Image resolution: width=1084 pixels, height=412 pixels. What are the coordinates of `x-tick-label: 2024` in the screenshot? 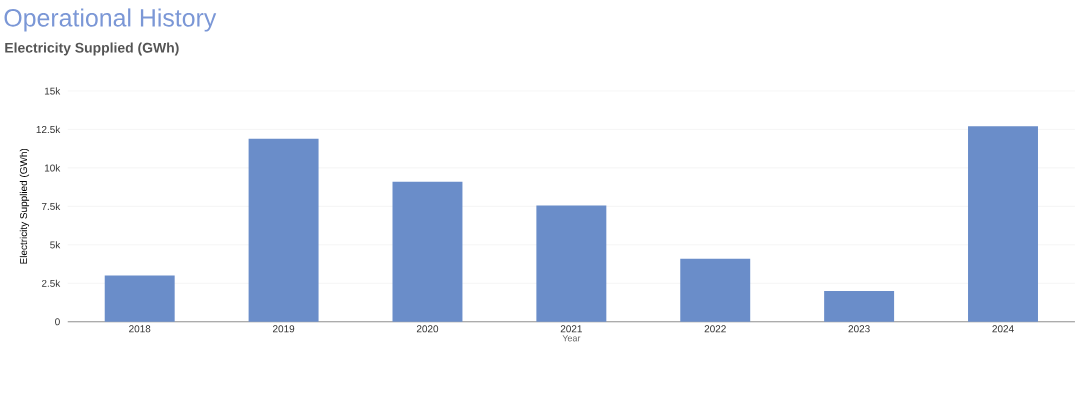 It's located at (1003, 329).